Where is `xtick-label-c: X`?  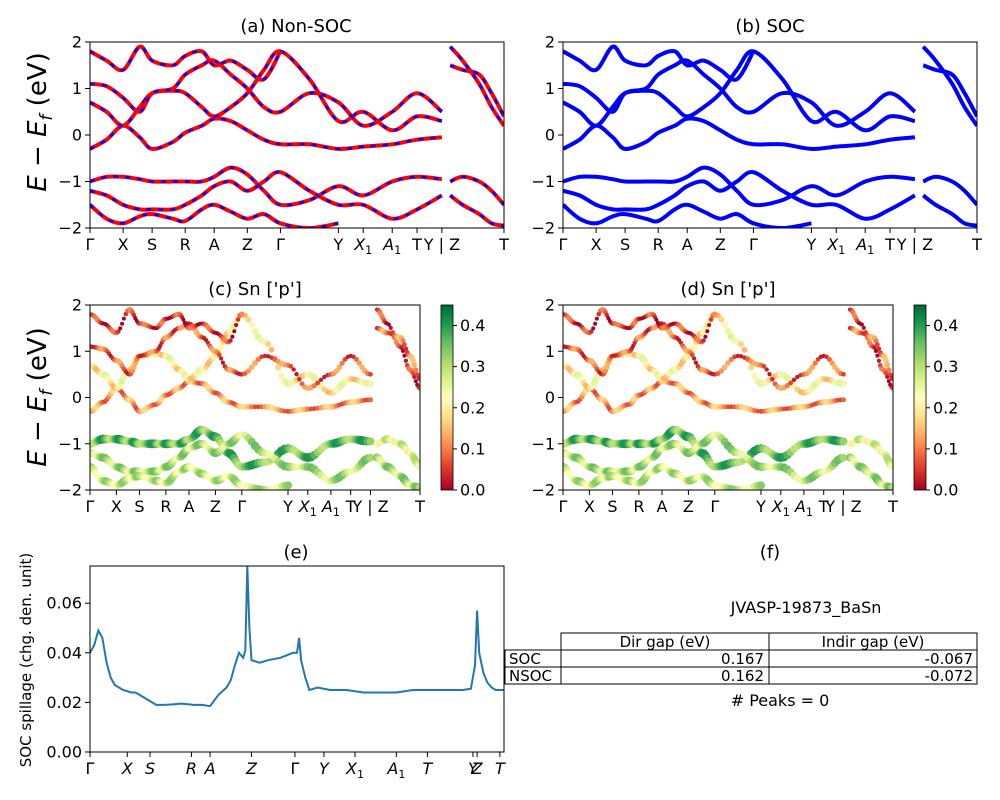
xtick-label-c: X is located at coordinates (116, 506).